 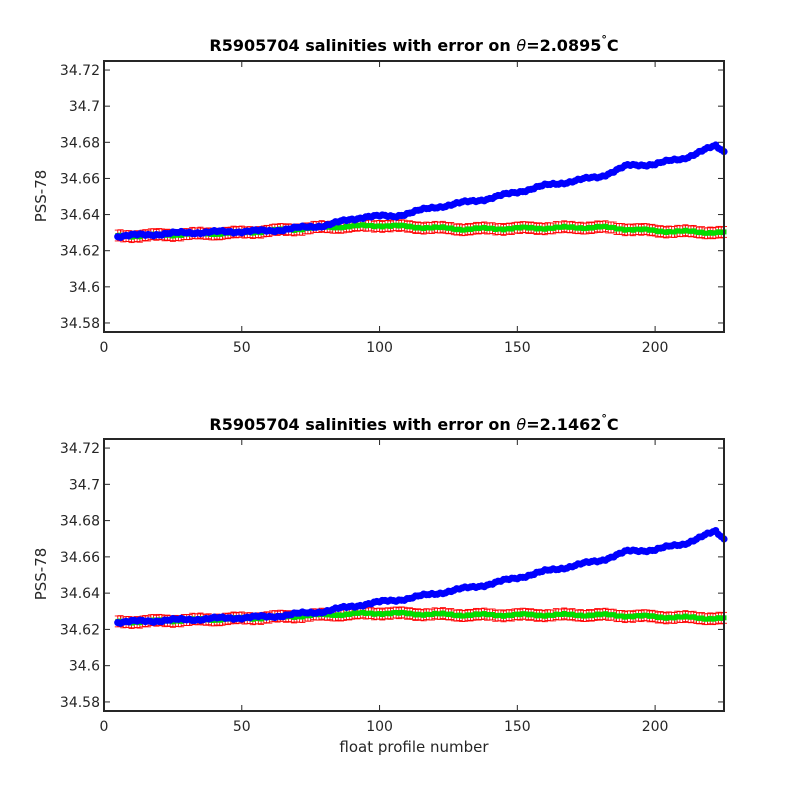 What do you see at coordinates (80, 522) in the screenshot?
I see `y-tick-label: 34.68` at bounding box center [80, 522].